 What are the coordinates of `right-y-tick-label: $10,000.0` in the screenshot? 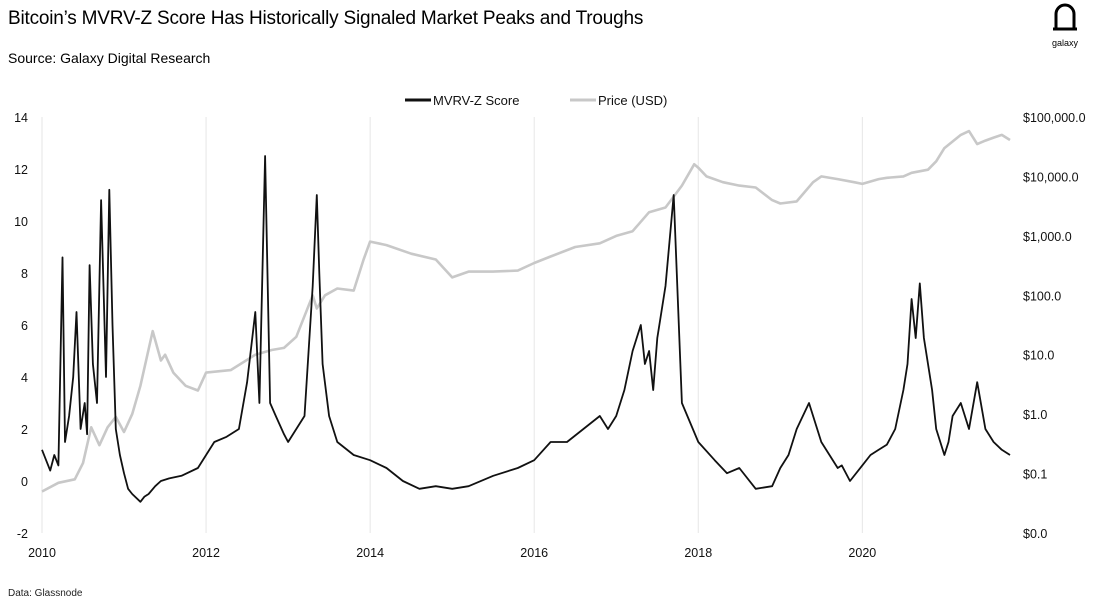 It's located at (1051, 177).